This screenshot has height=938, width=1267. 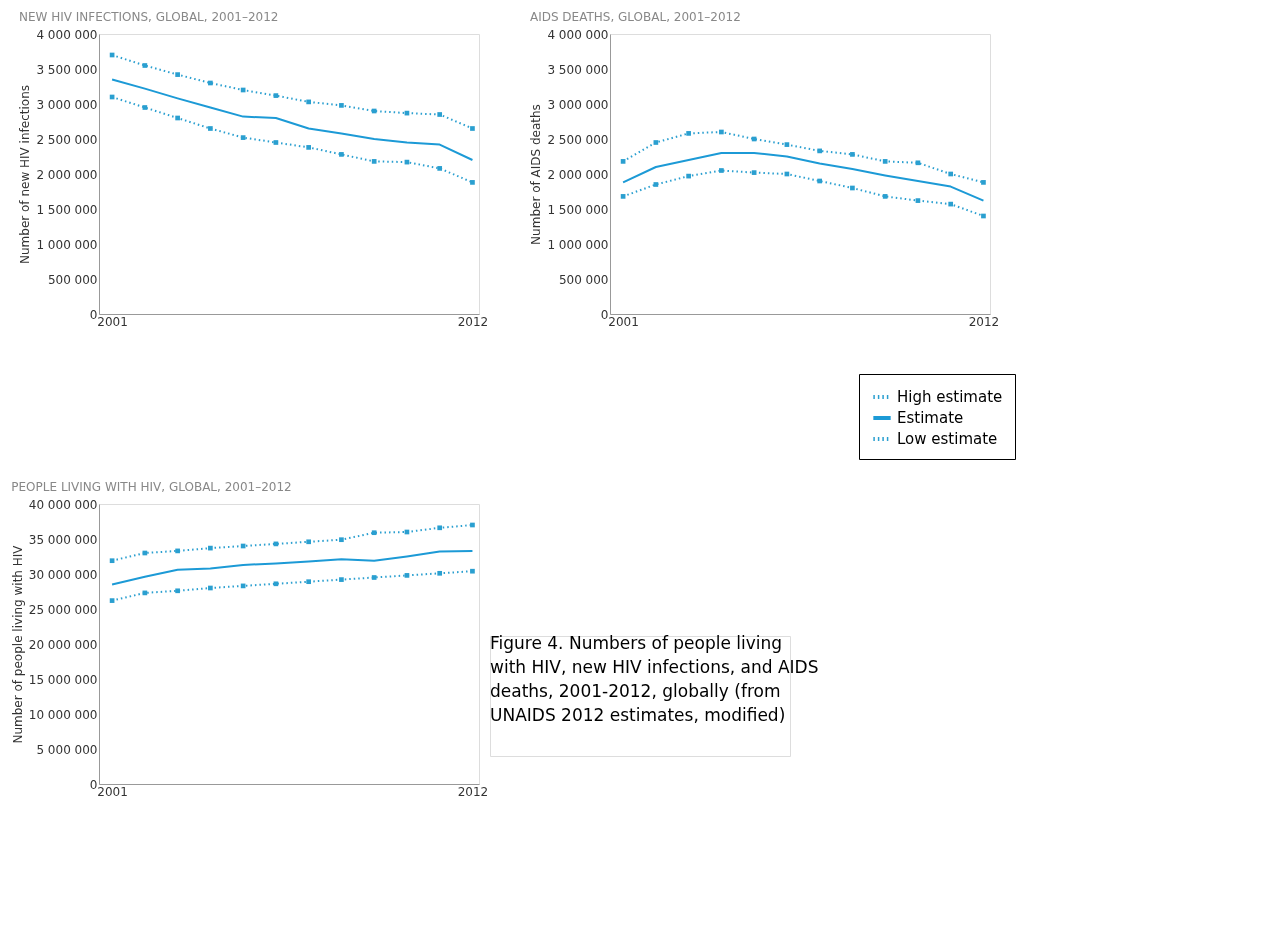 I want to click on y-tick-label: 25 000 000, so click(x=63, y=609).